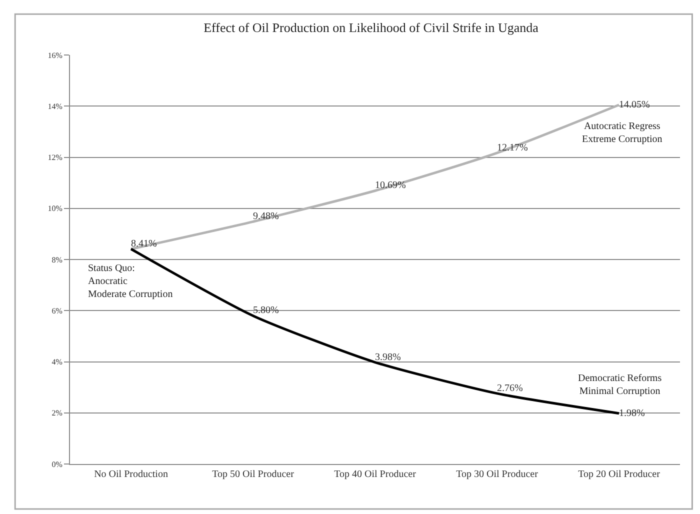 The height and width of the screenshot is (514, 700). Describe the element at coordinates (375, 474) in the screenshot. I see `x-tick-label: Top 40 Oil Producer` at that location.